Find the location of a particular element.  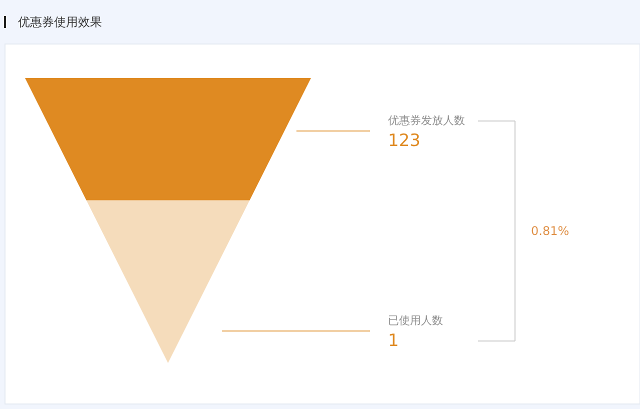

category-label: 已使用人数 is located at coordinates (415, 320).